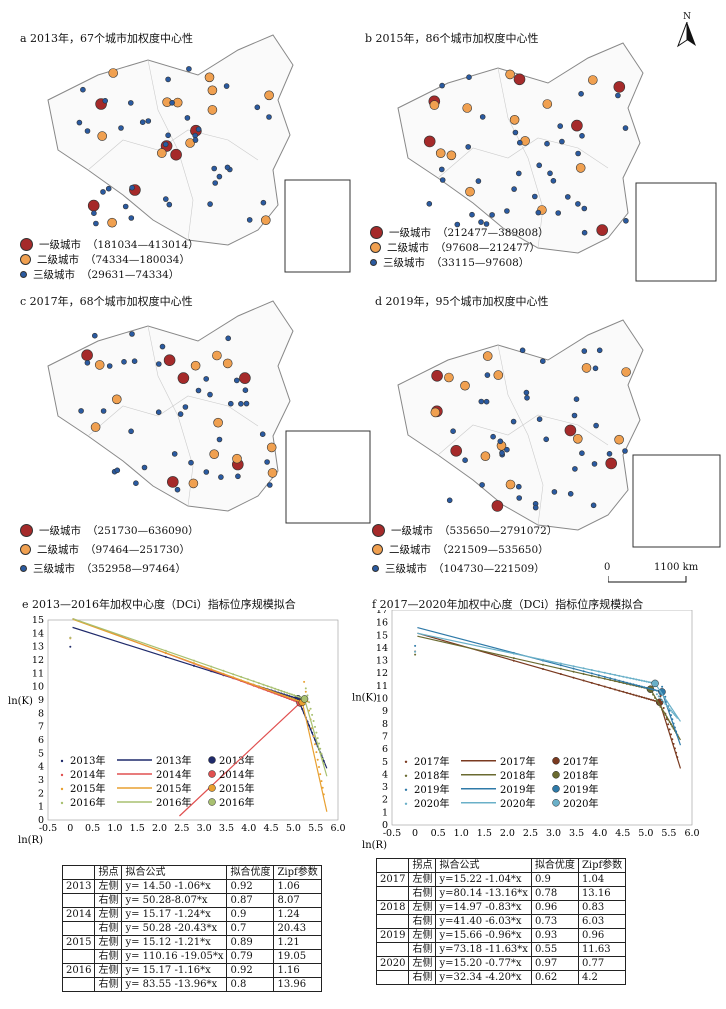  I want to click on table-cell: 2014, so click(78, 914).